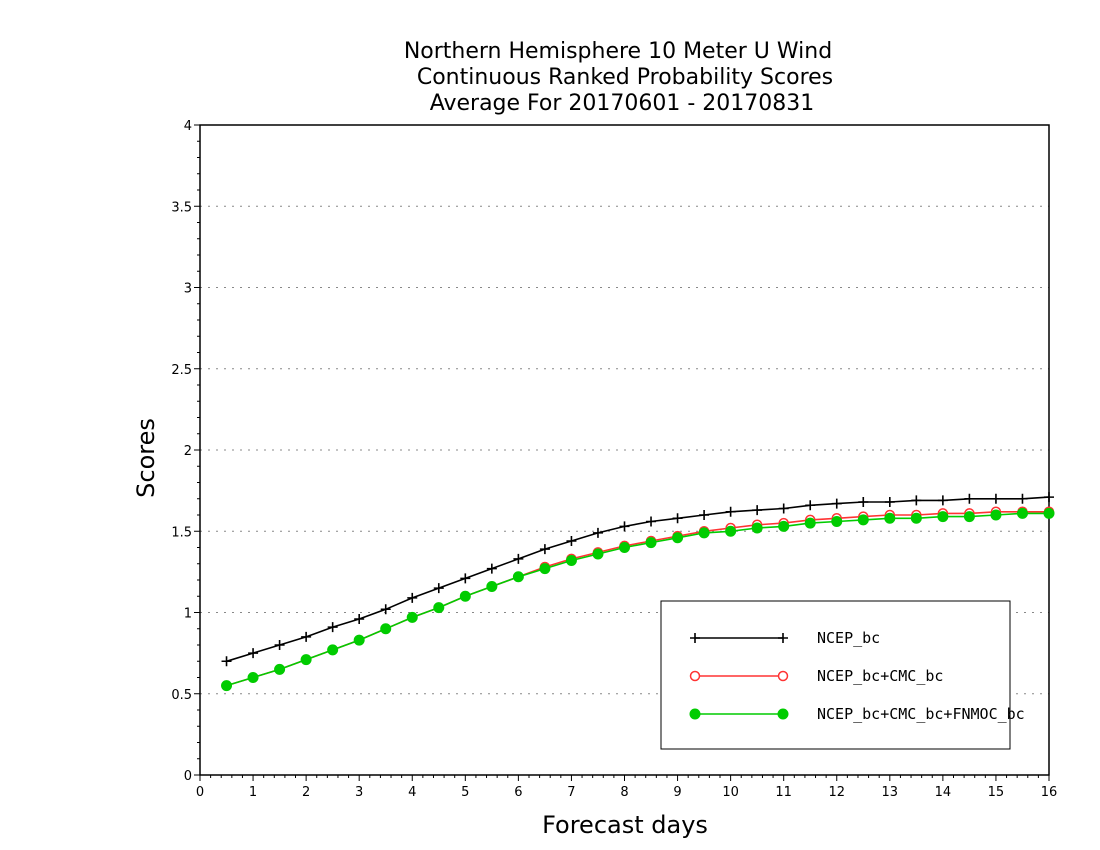 The width and height of the screenshot is (1100, 850). I want to click on y-tick-label: 4, so click(188, 126).